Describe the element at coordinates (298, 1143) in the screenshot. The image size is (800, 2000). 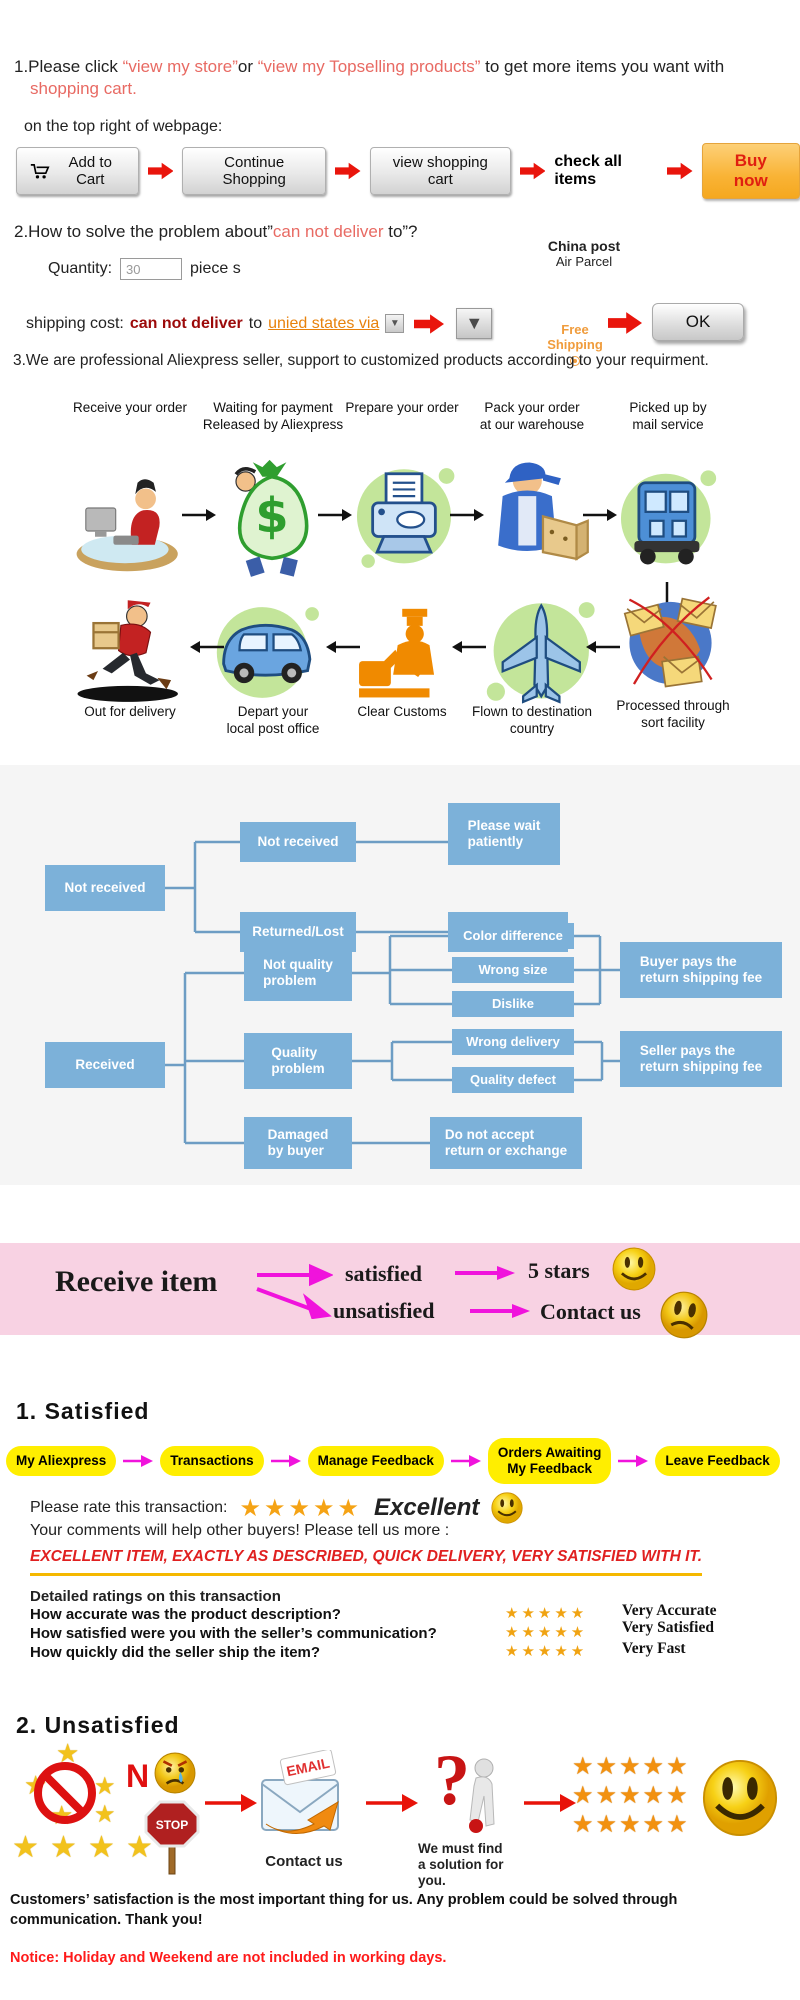
I see `flow-node-damaged-by-buyer: Damaged by buyer` at that location.